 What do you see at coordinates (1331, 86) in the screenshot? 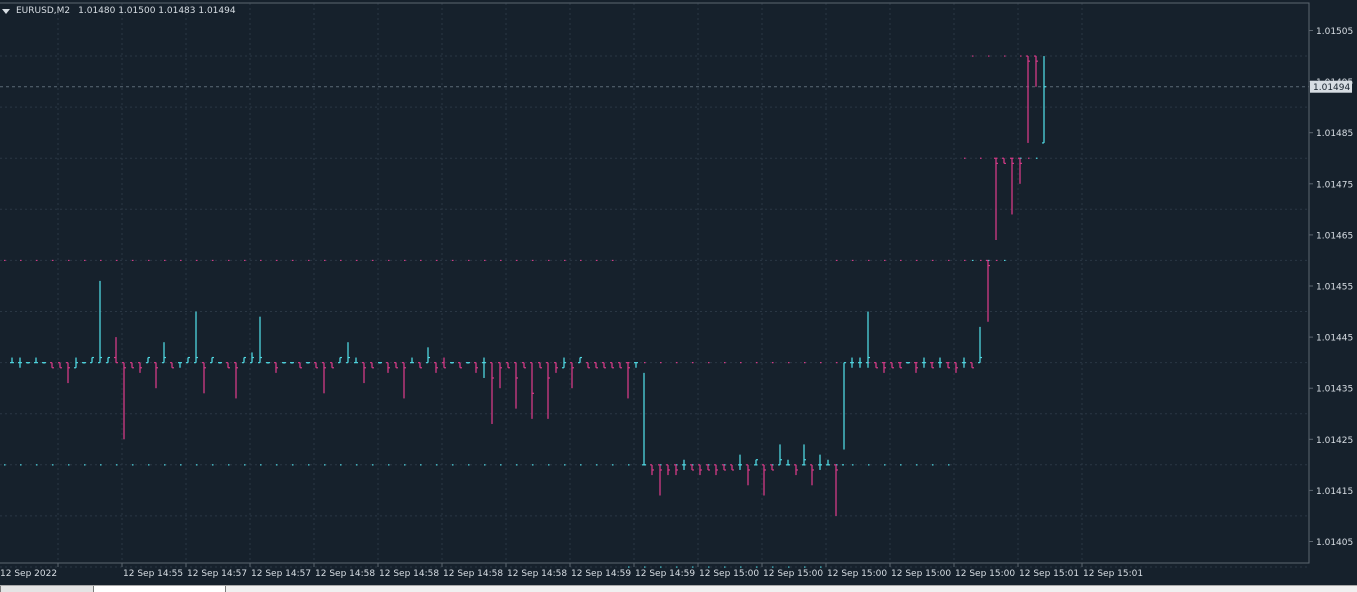
I see `current-price-tag` at bounding box center [1331, 86].